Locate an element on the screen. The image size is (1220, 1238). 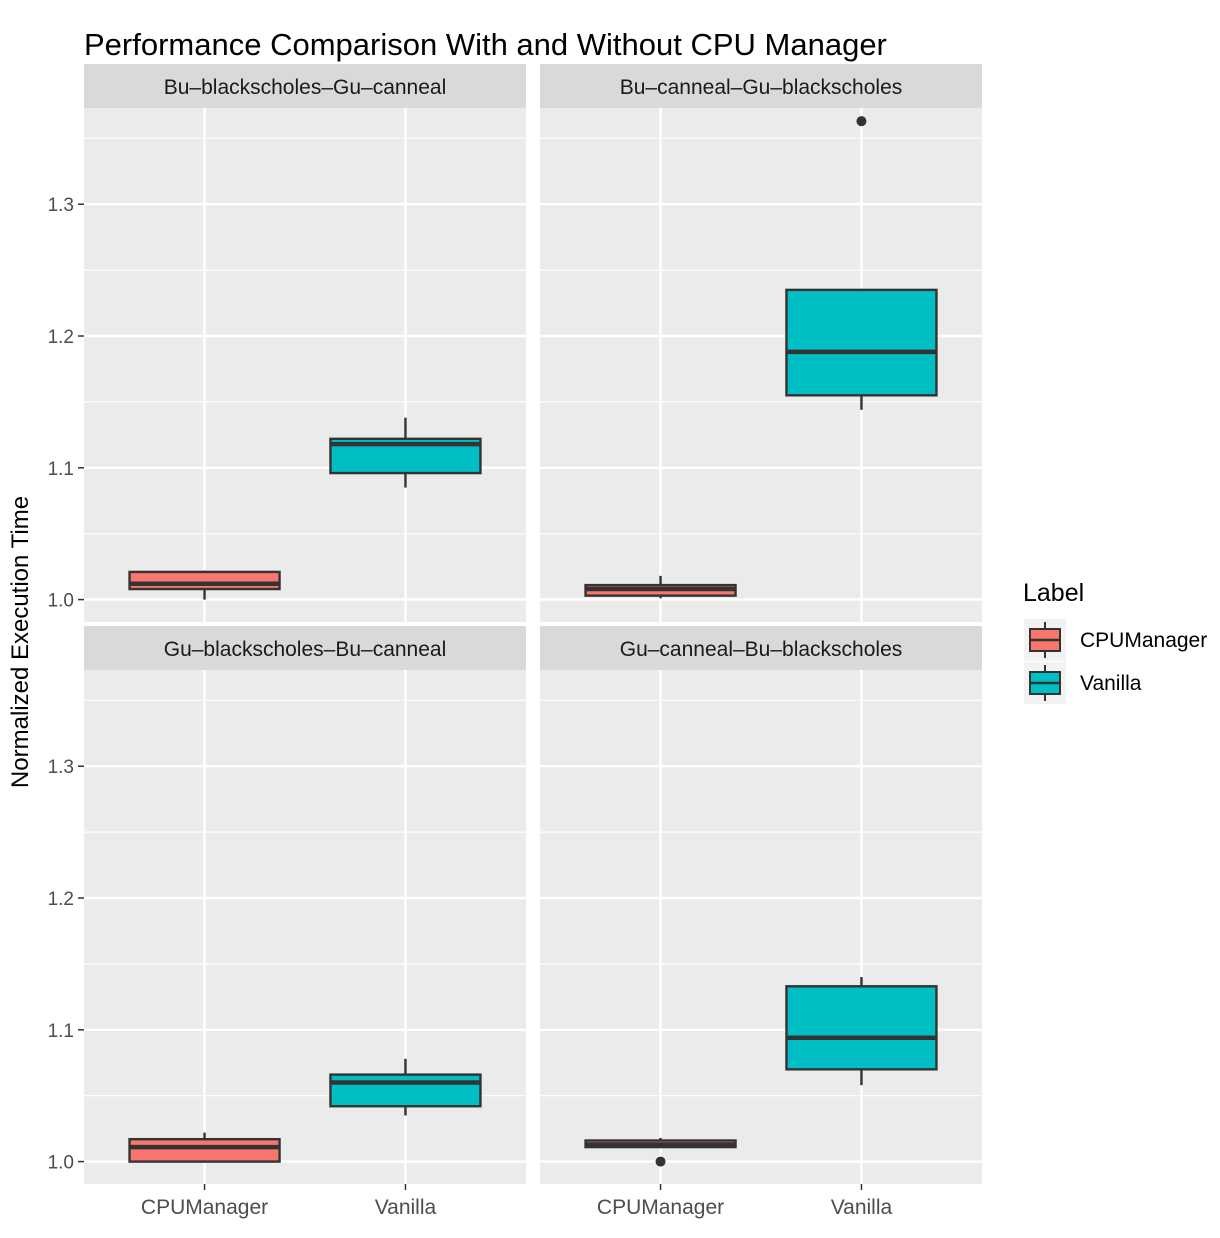
legend: Label CPUManager Vanilla is located at coordinates (1115, 641).